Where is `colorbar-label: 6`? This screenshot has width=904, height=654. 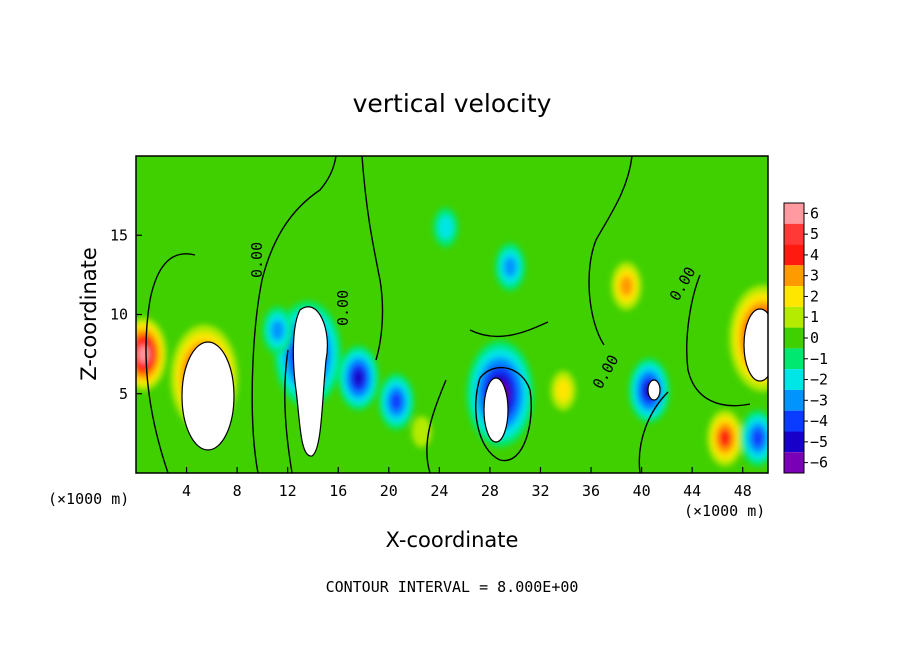
colorbar-label: 6 is located at coordinates (814, 213).